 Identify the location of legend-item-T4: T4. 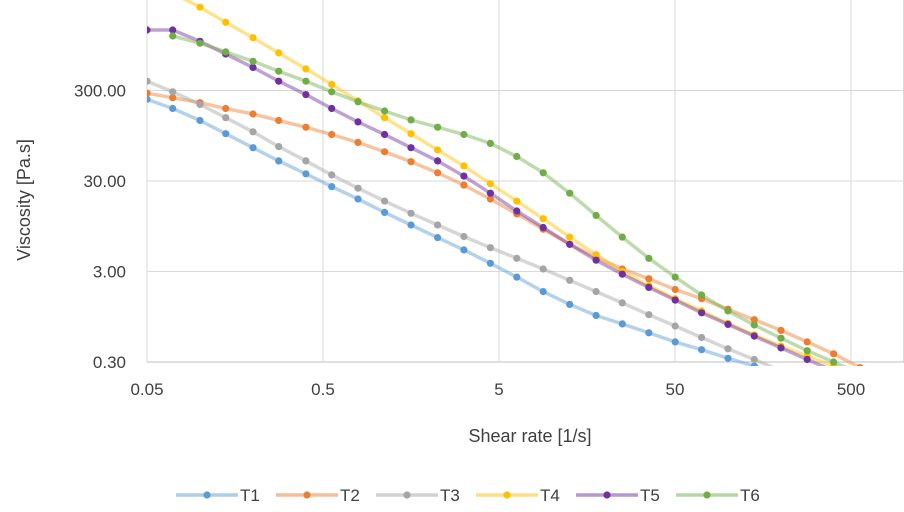
(518, 495).